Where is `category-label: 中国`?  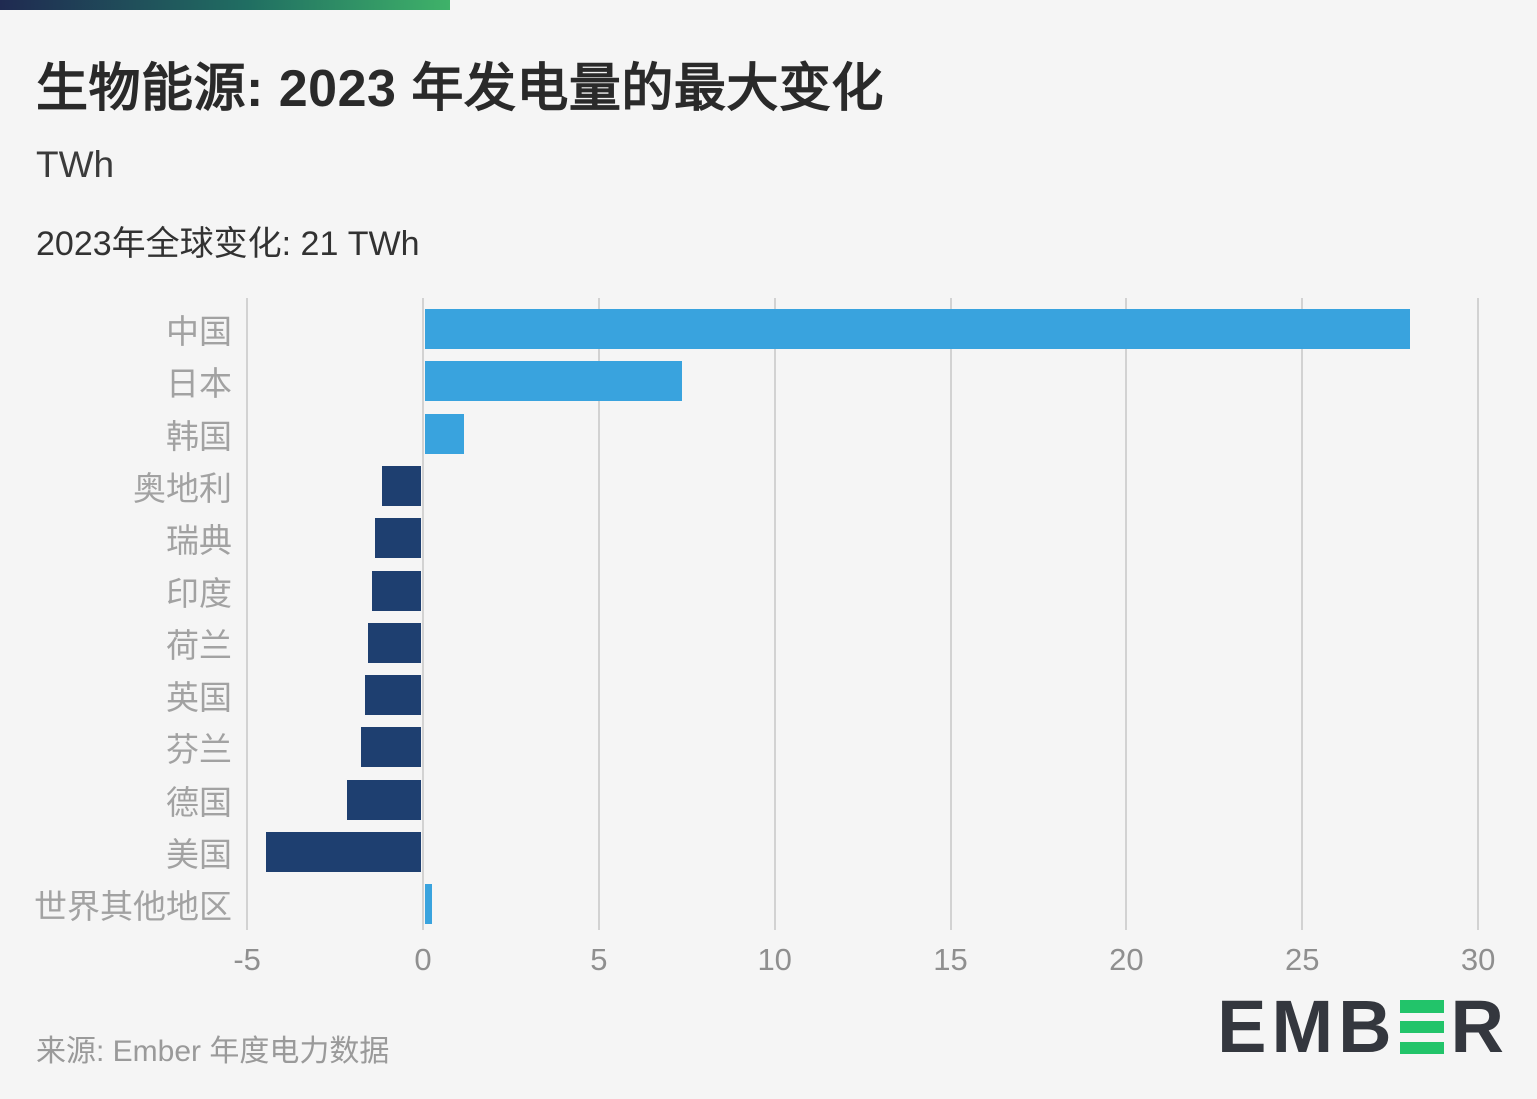 category-label: 中国 is located at coordinates (199, 331).